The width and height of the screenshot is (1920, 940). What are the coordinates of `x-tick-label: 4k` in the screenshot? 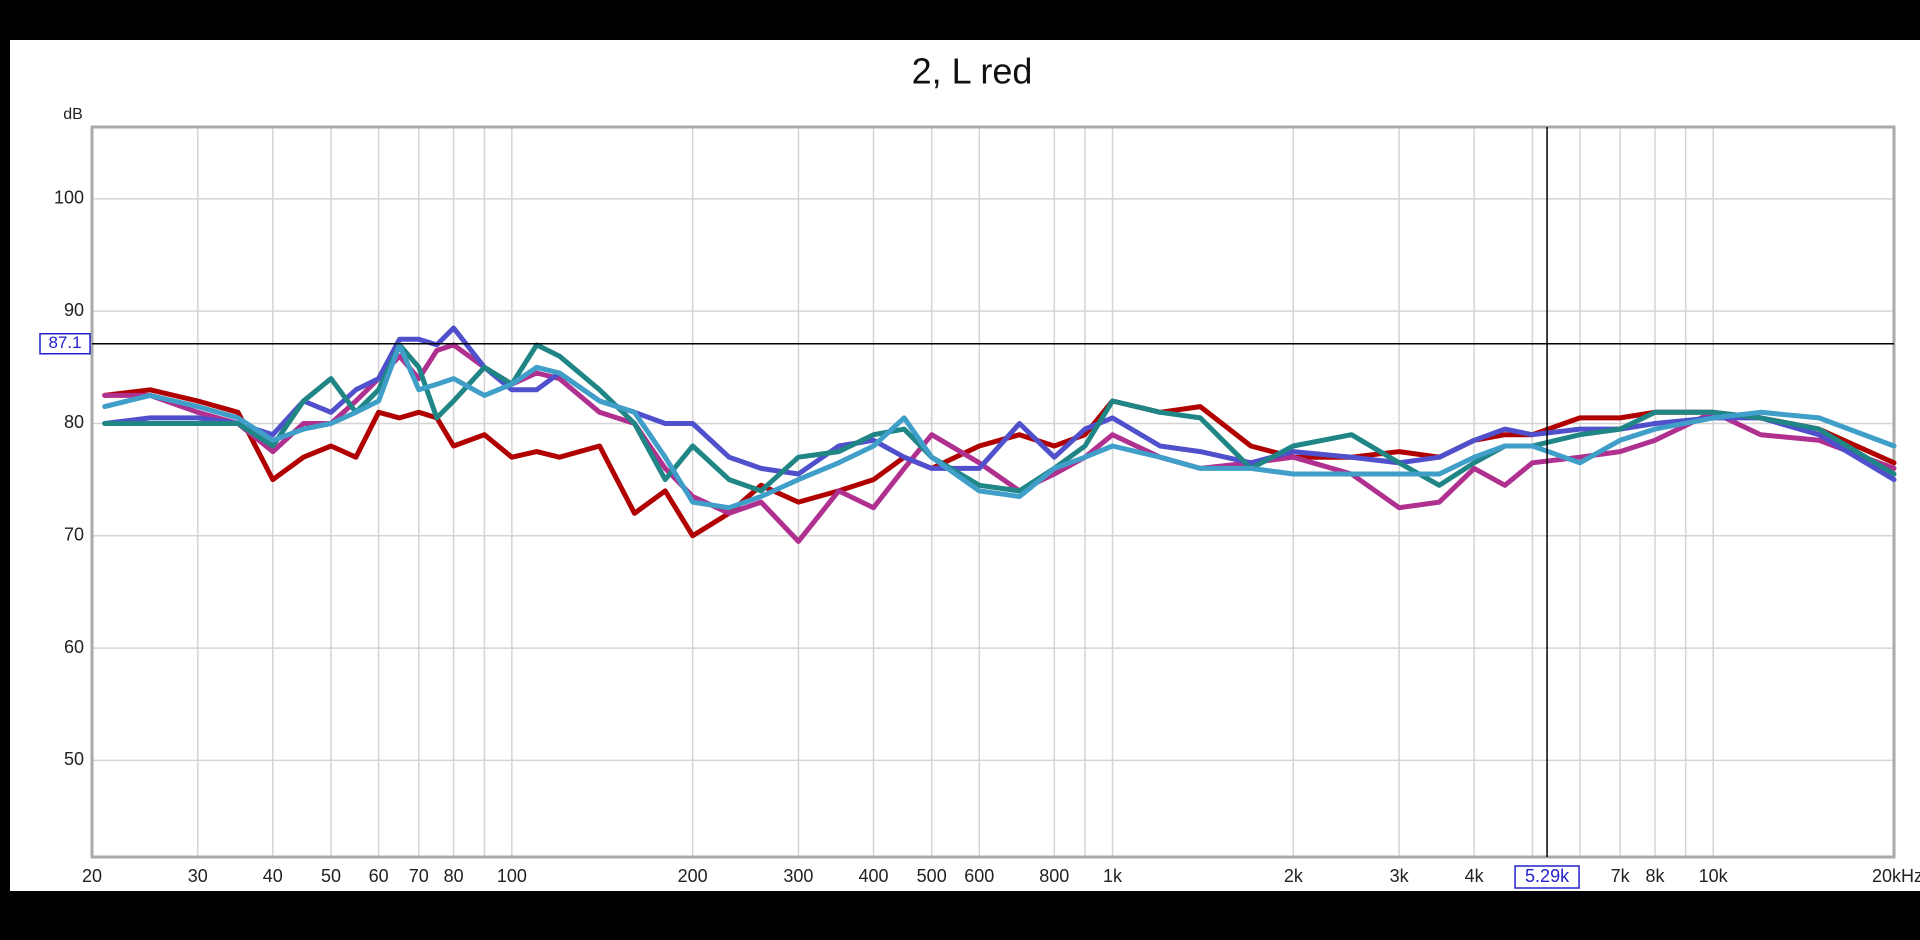 It's located at (1475, 876).